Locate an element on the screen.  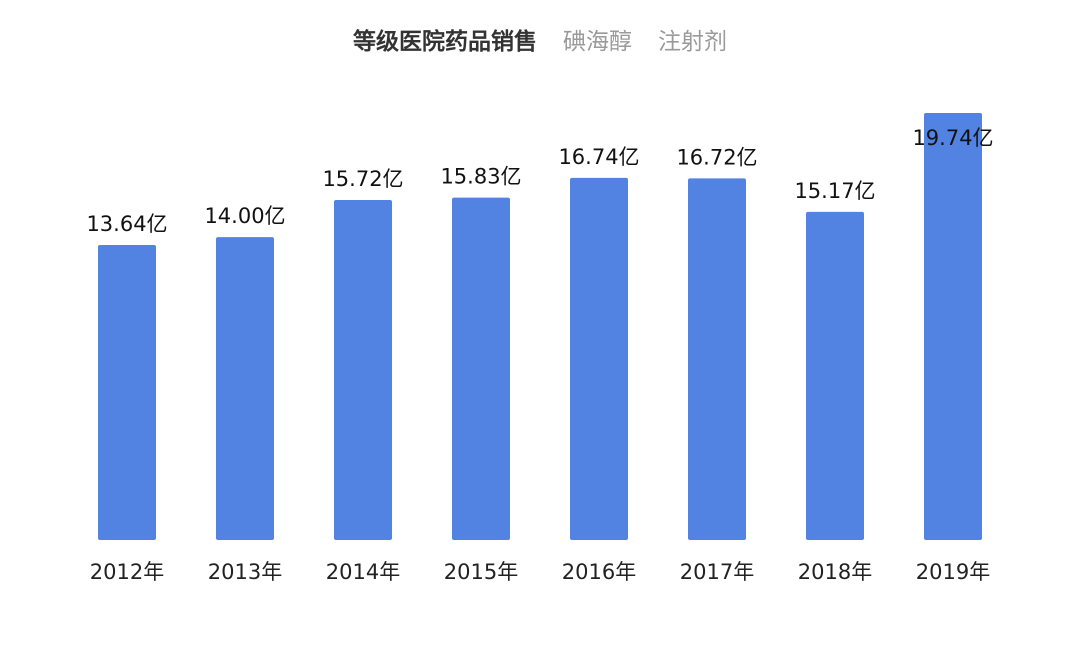
x-tick-label: 2013年 is located at coordinates (245, 572).